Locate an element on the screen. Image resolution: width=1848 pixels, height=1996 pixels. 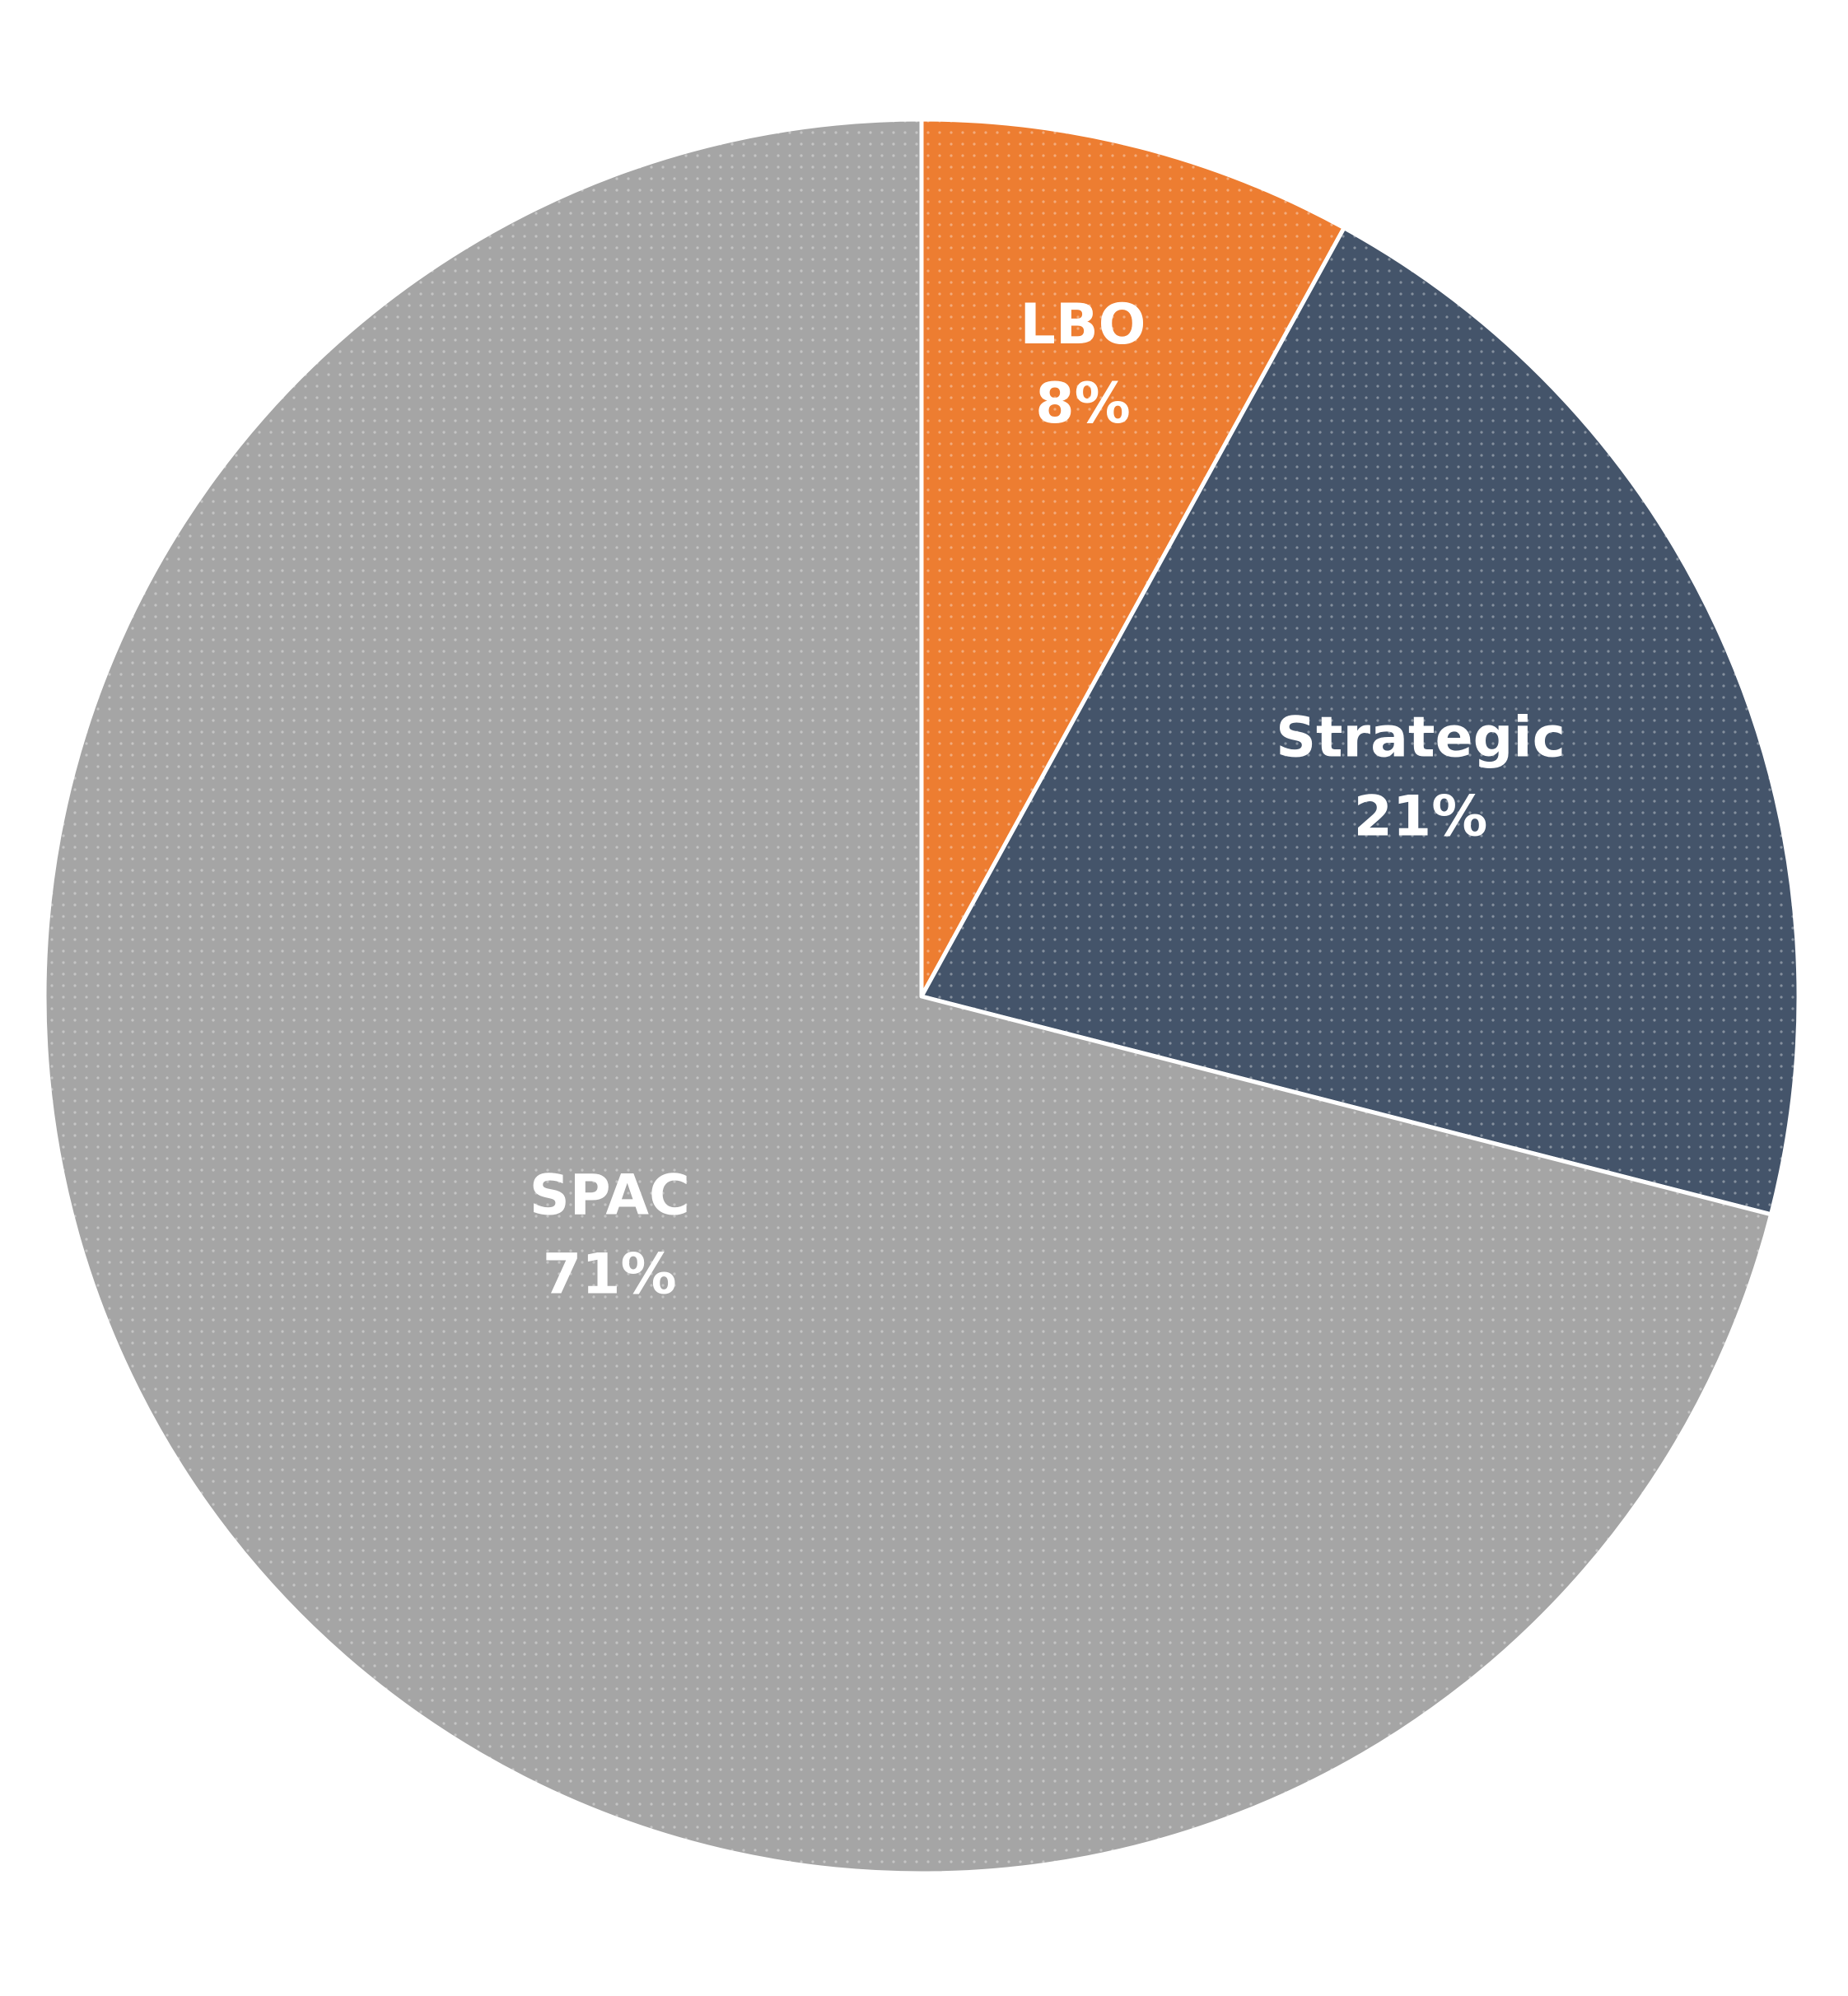
slice-label: Strategic is located at coordinates (1421, 738).